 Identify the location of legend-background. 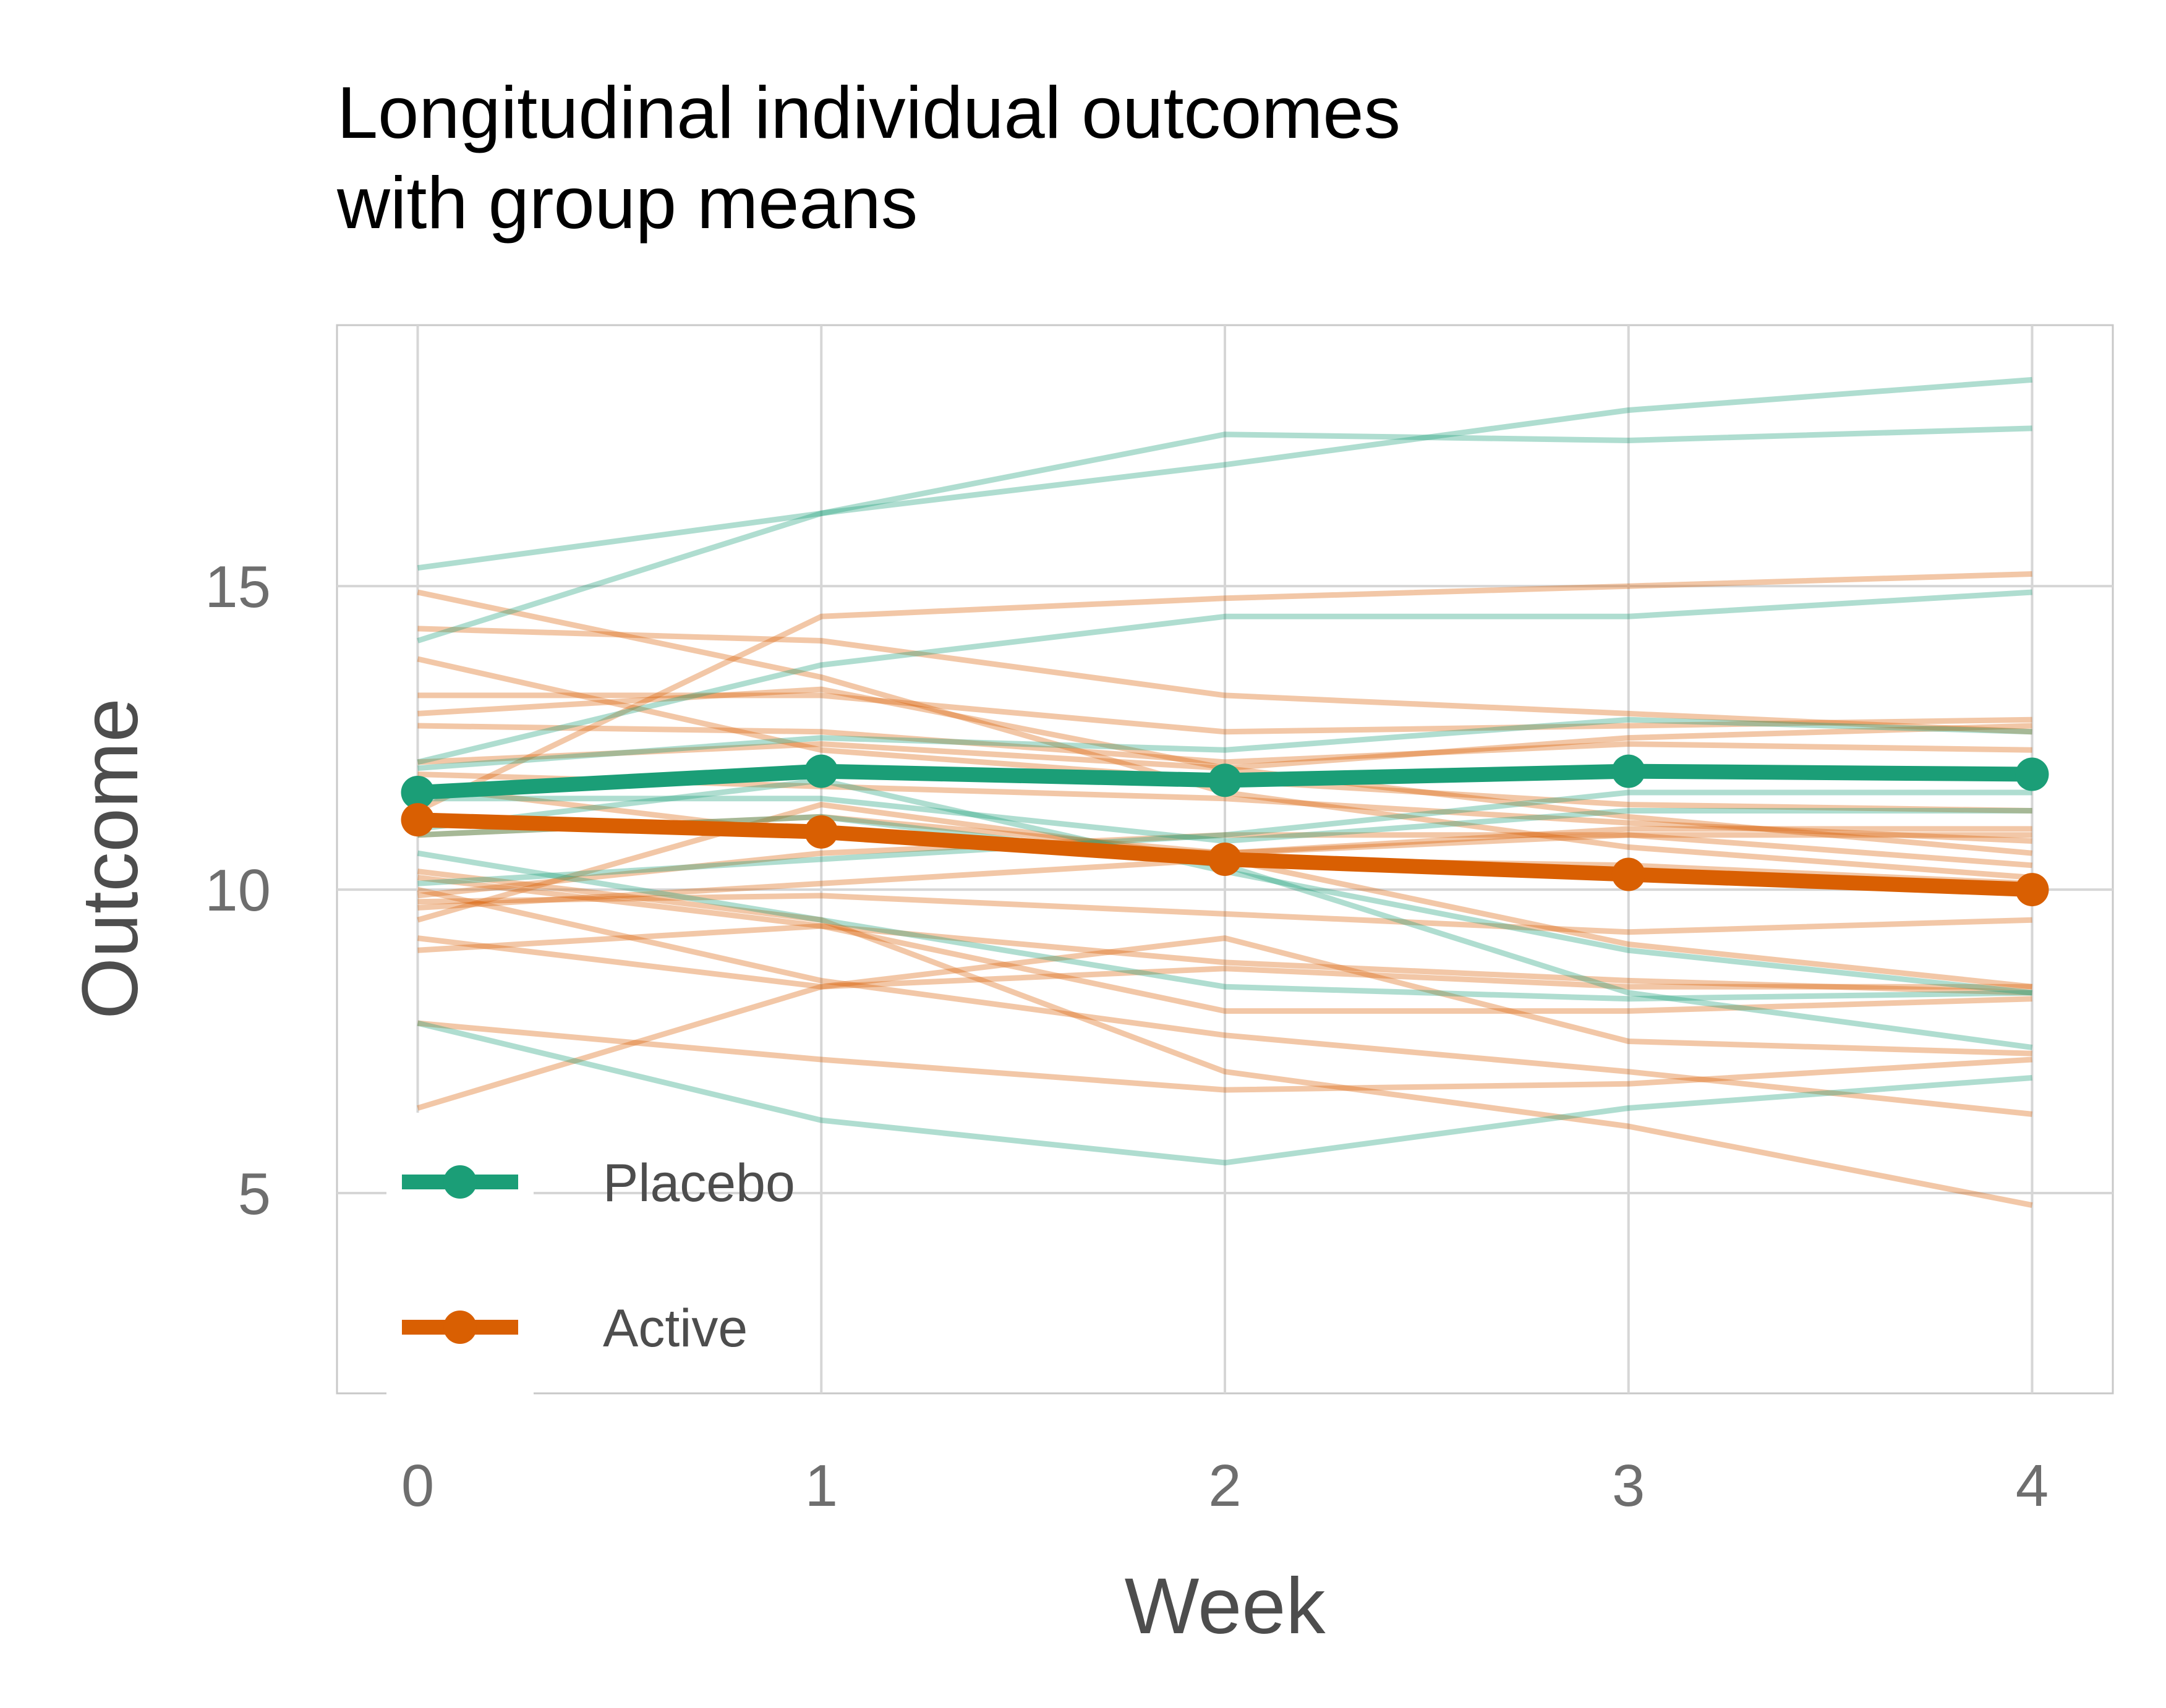
(460, 1255).